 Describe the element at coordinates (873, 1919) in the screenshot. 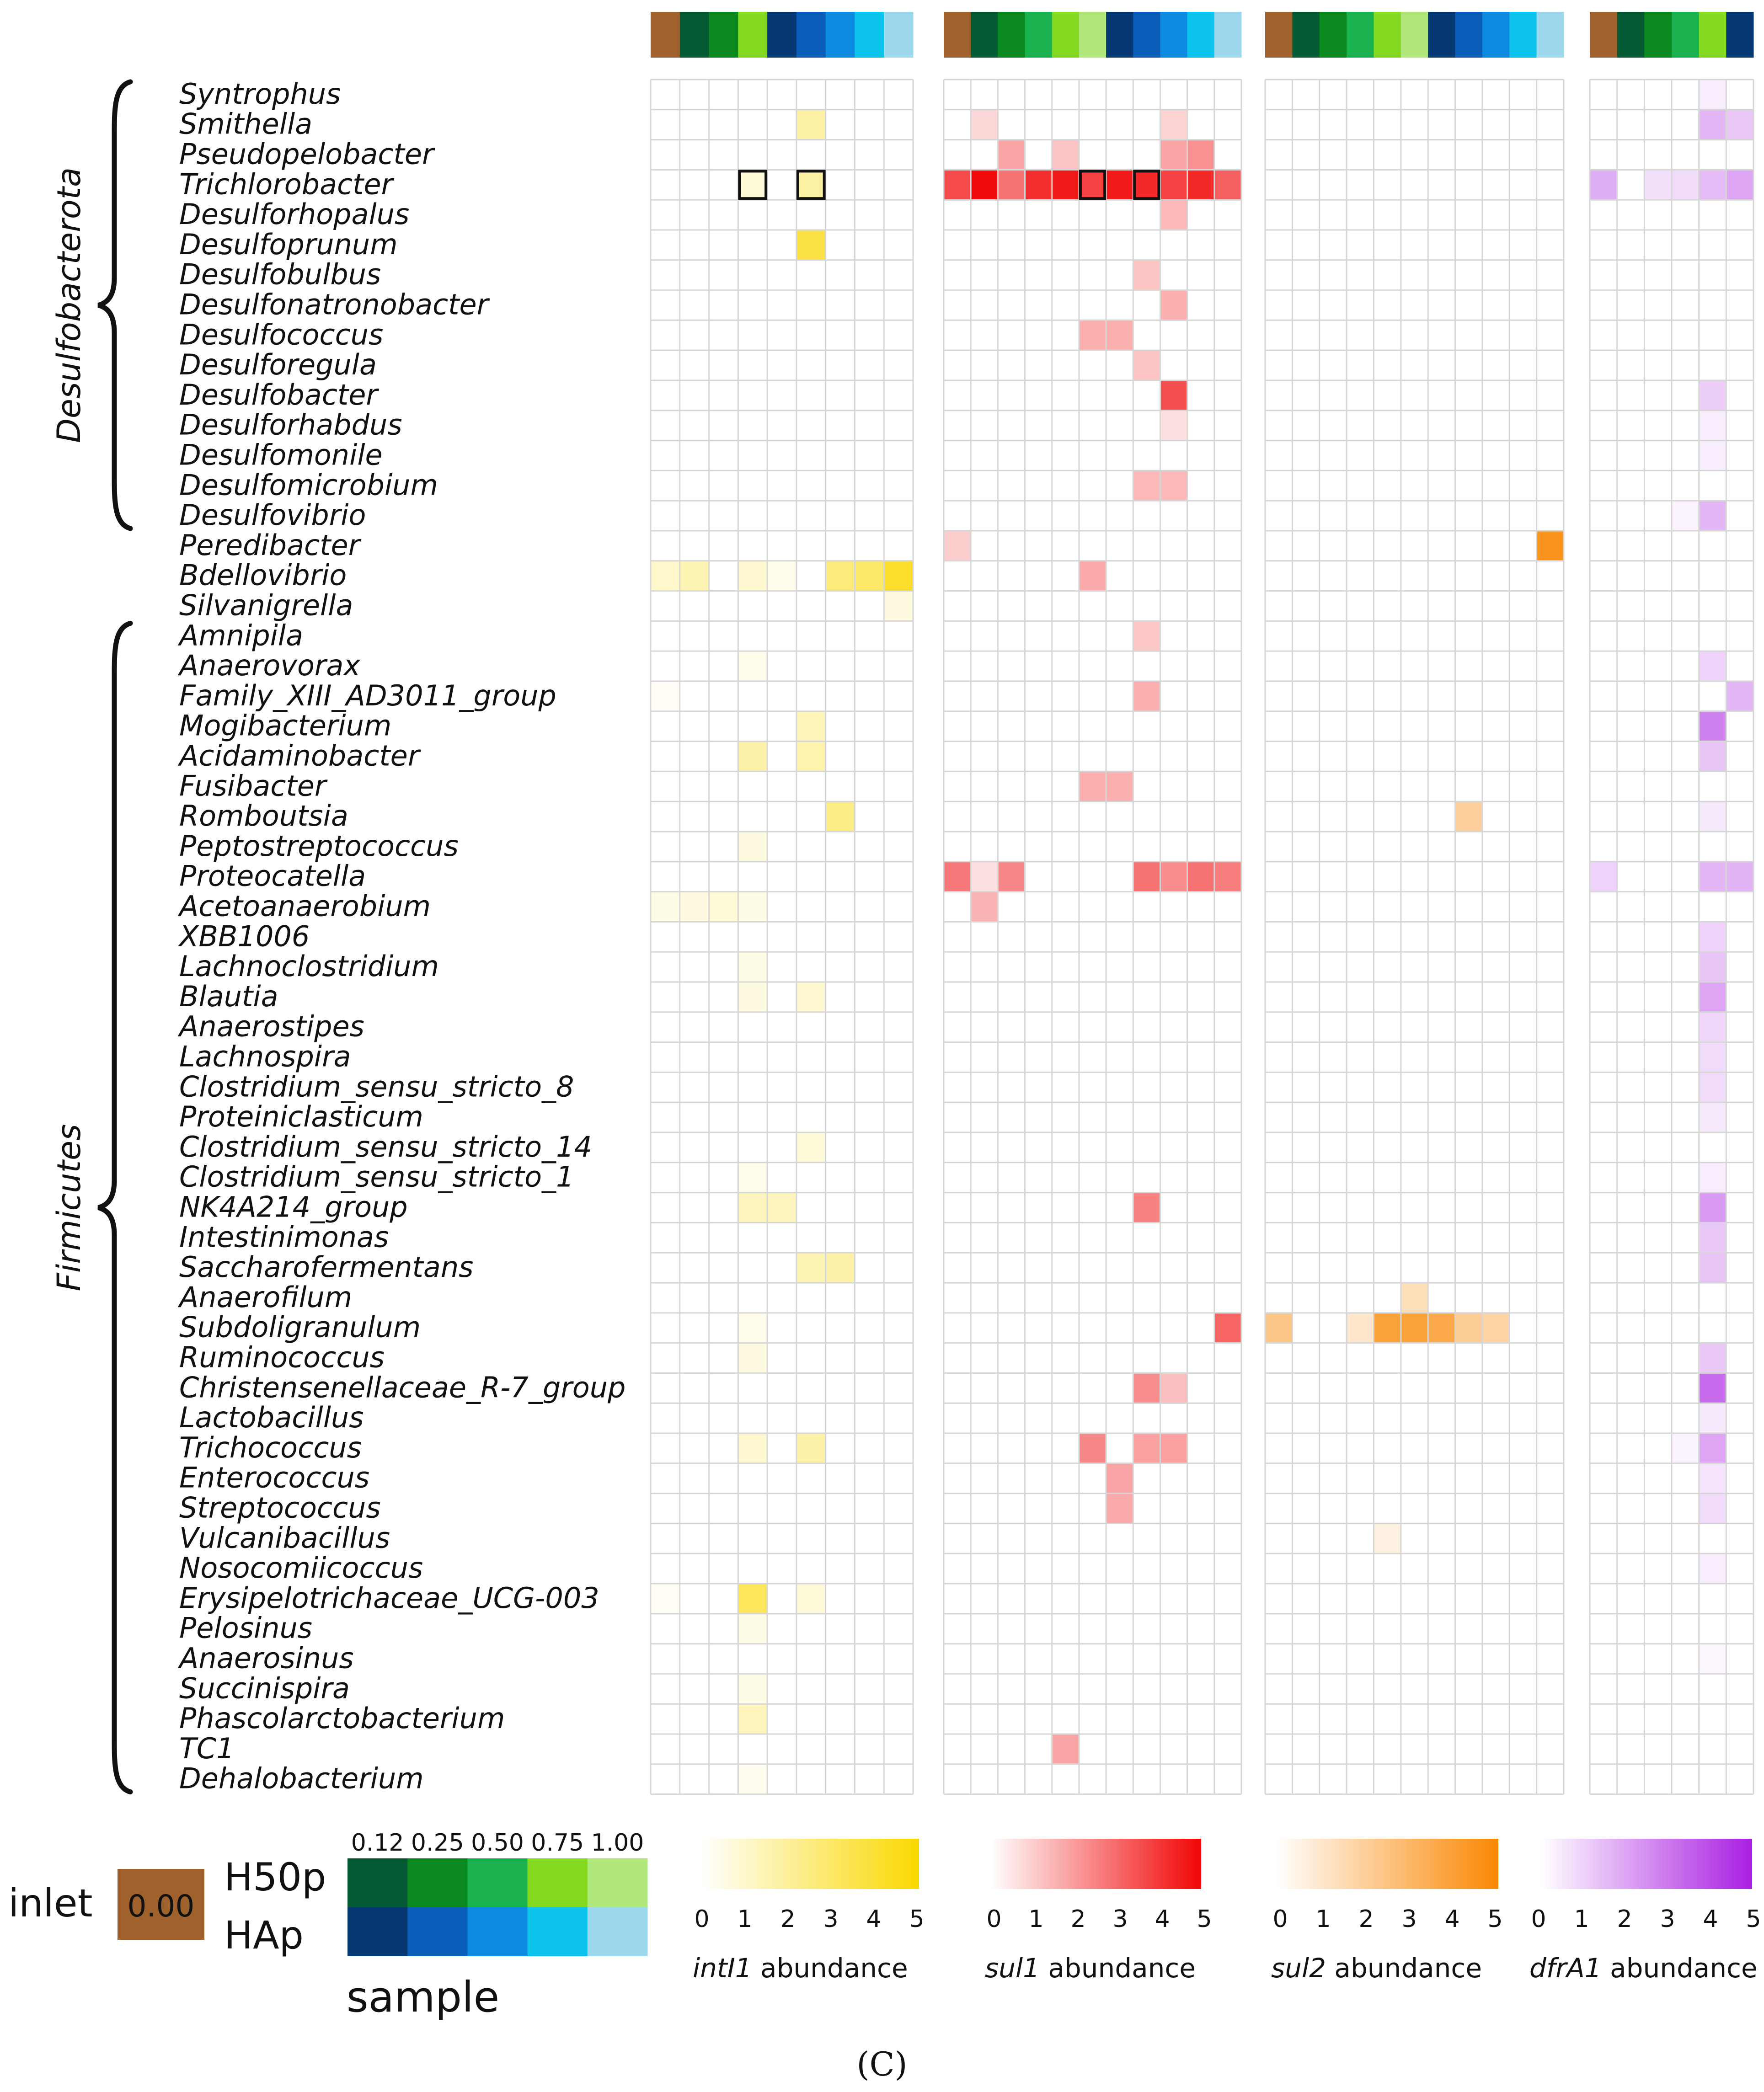

I see `color-scale-tick: 4` at that location.